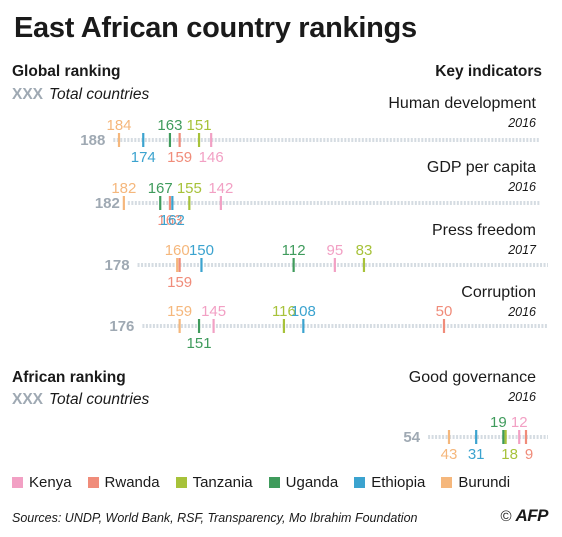 This screenshot has width=562, height=537. Describe the element at coordinates (201, 250) in the screenshot. I see `rank-label-ethiopia: 150` at that location.